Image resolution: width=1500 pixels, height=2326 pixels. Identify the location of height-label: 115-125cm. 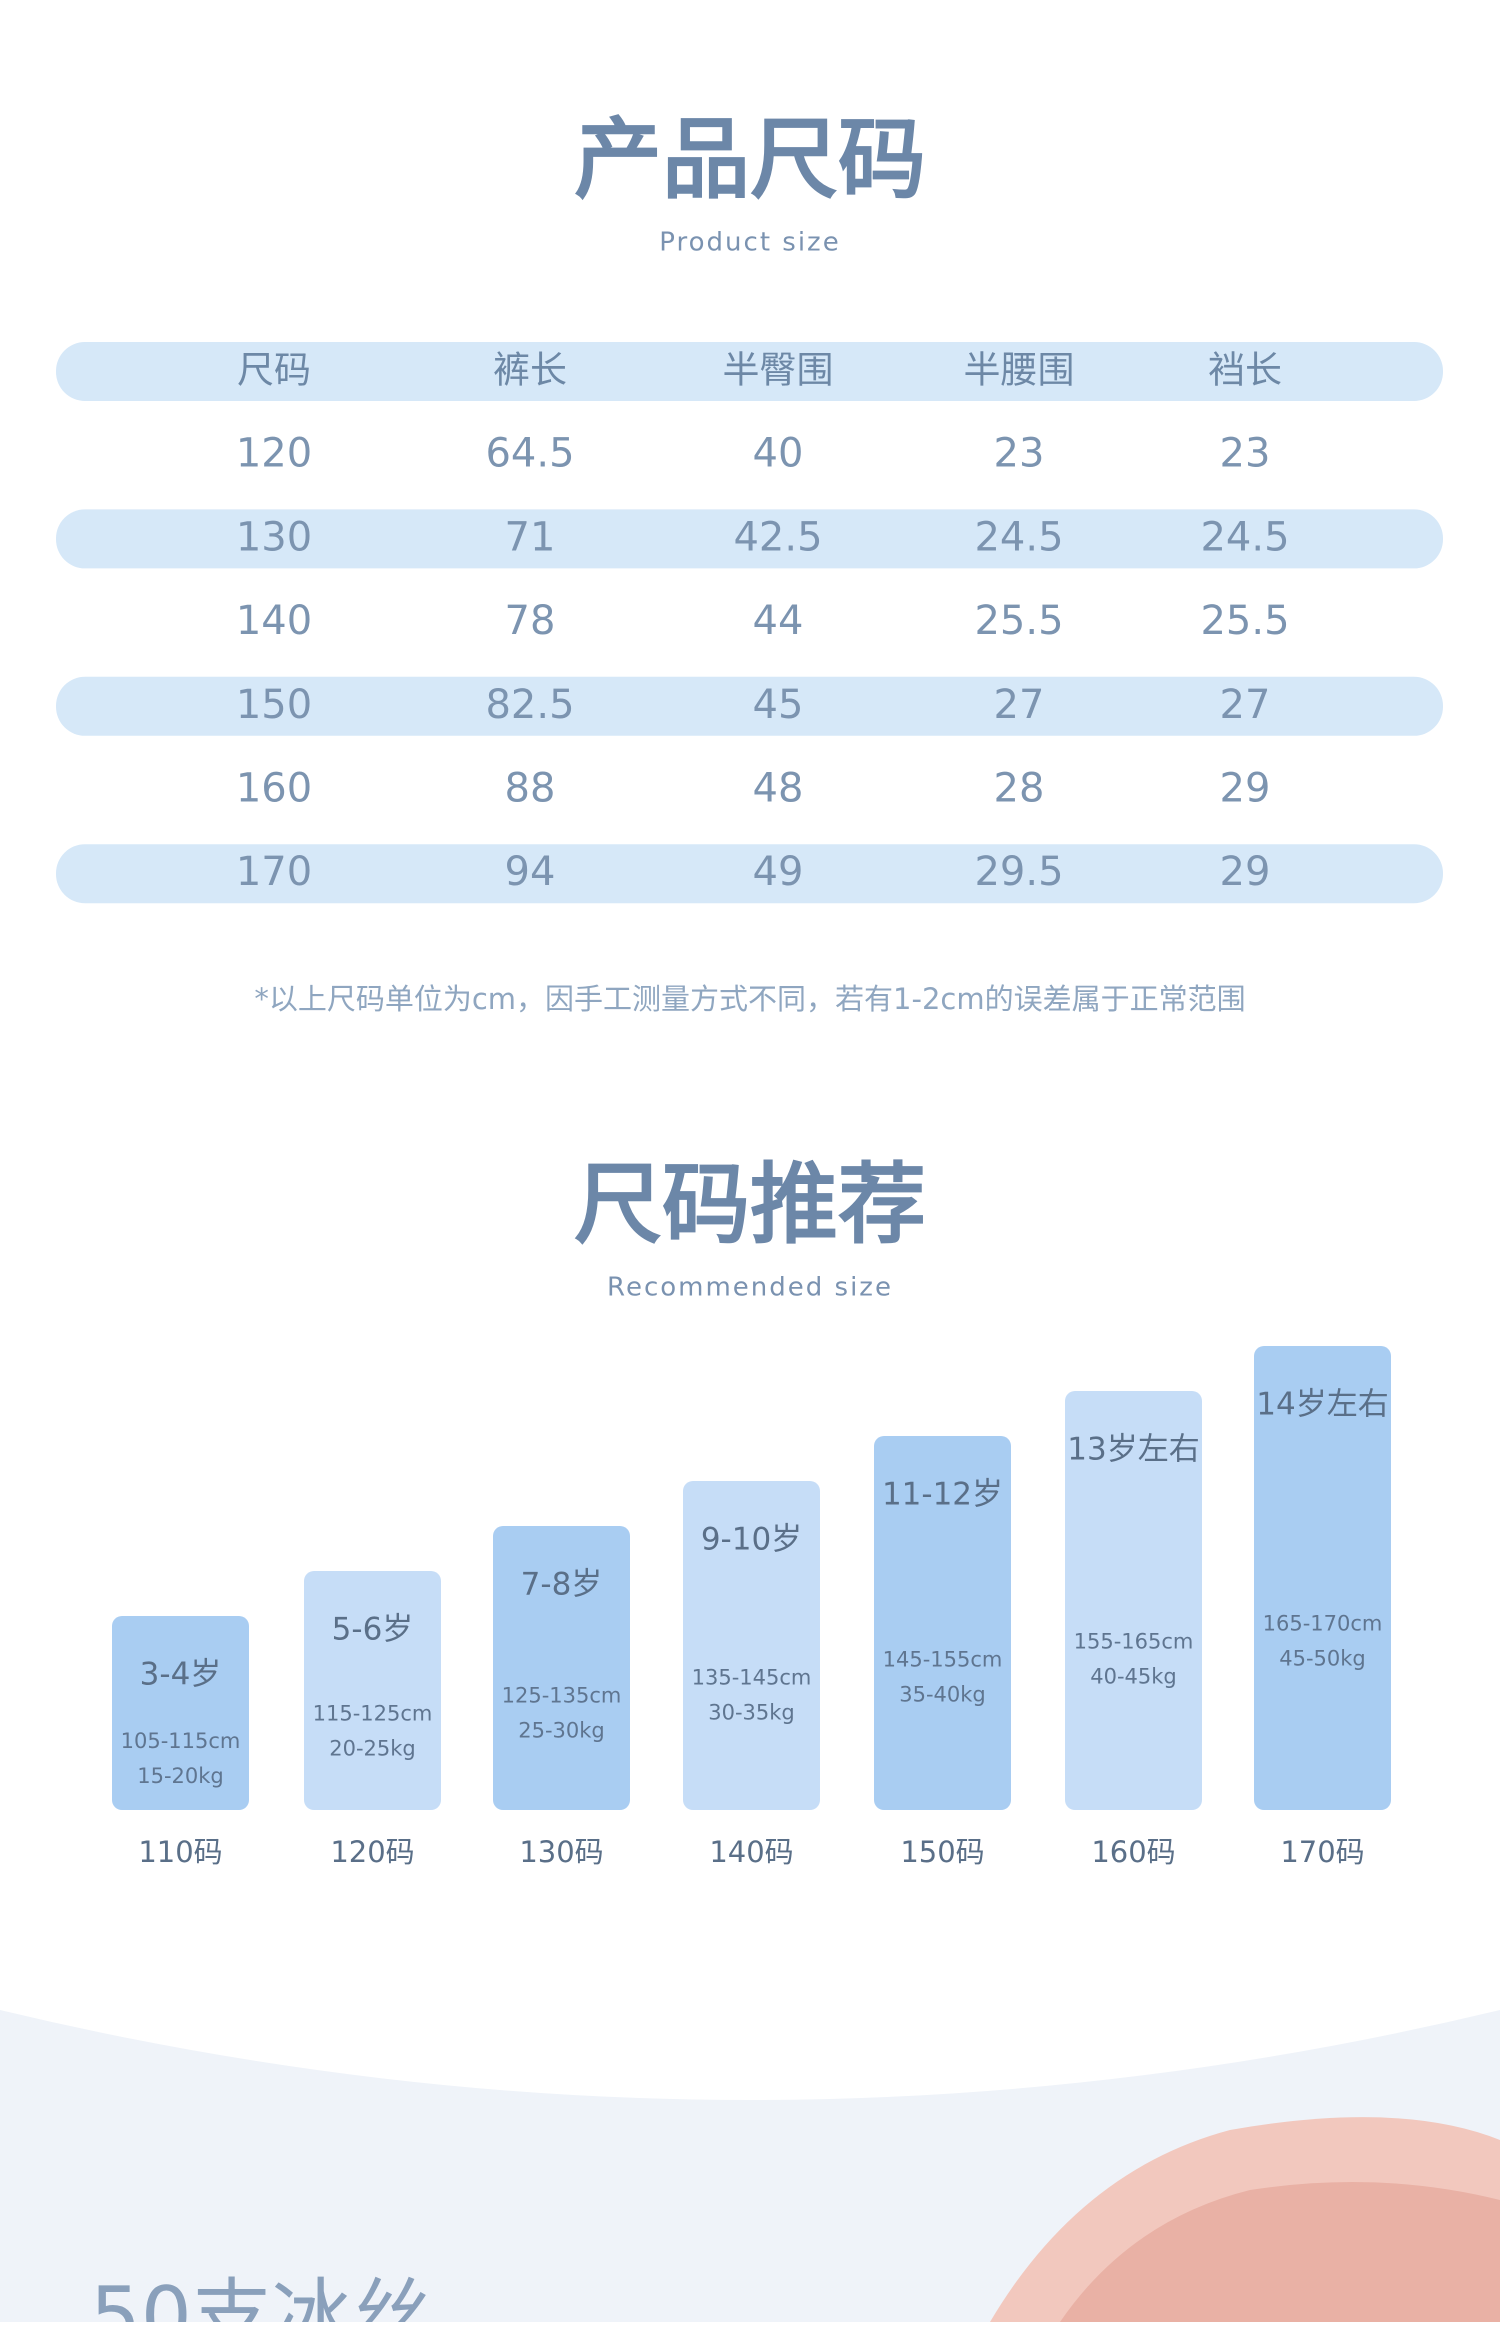
(373, 1713).